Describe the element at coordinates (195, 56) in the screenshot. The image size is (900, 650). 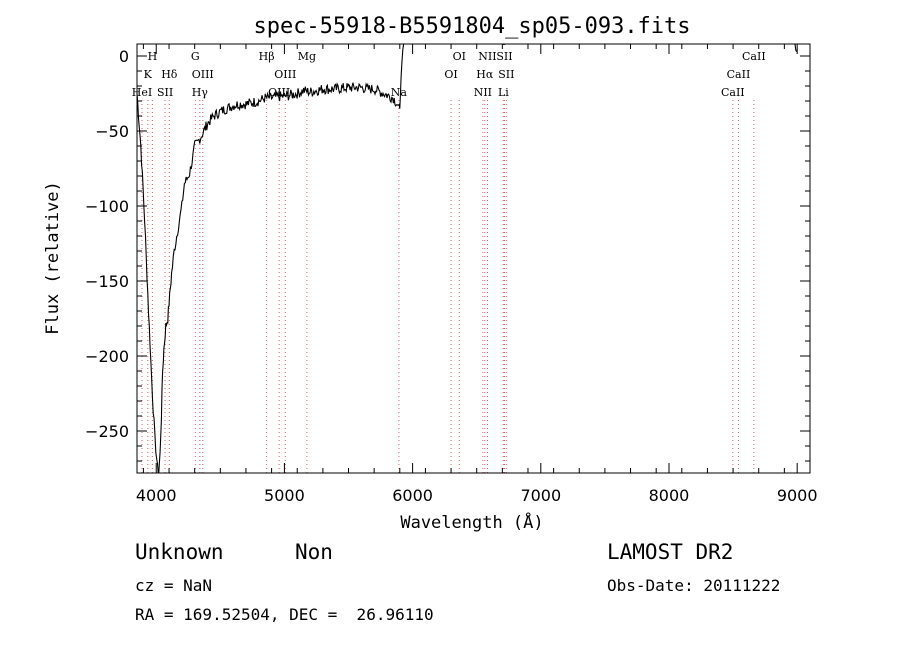
I see `spectral-line-label: G` at that location.